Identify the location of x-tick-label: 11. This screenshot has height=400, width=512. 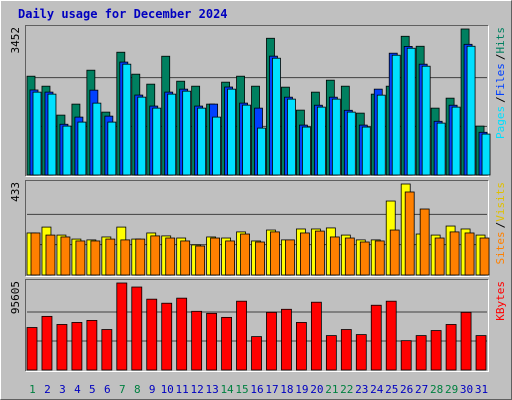
(182, 389).